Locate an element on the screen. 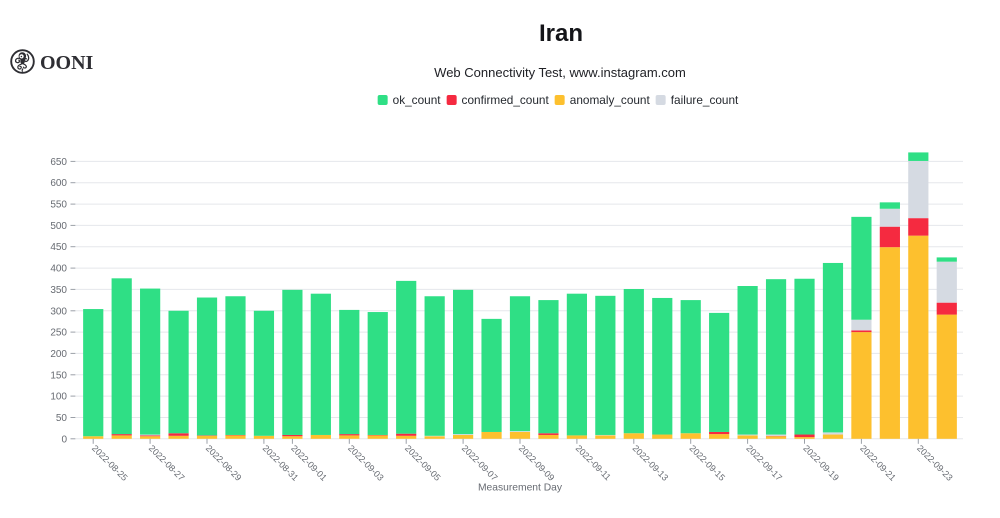  svg-text: 300 is located at coordinates (58, 311).